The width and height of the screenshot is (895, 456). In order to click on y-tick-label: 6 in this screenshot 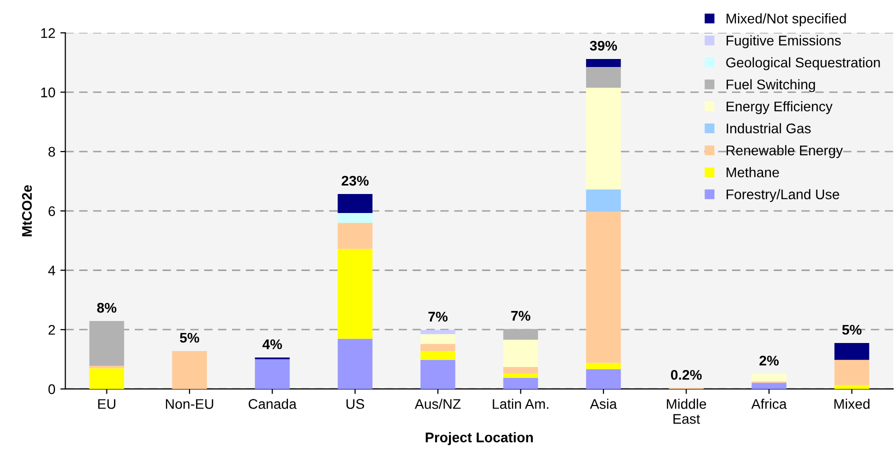, I will do `click(52, 211)`.